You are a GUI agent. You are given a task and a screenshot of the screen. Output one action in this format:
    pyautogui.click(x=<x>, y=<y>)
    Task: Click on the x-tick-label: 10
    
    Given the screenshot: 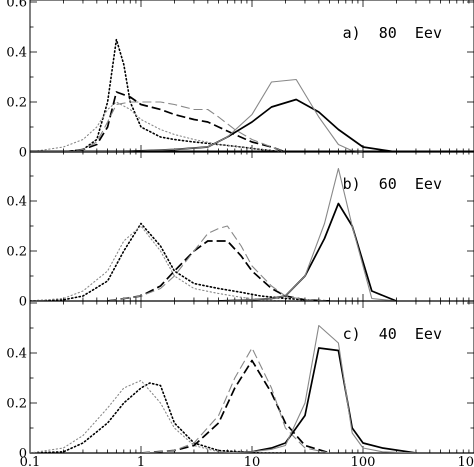 What is the action you would take?
    pyautogui.click(x=252, y=461)
    